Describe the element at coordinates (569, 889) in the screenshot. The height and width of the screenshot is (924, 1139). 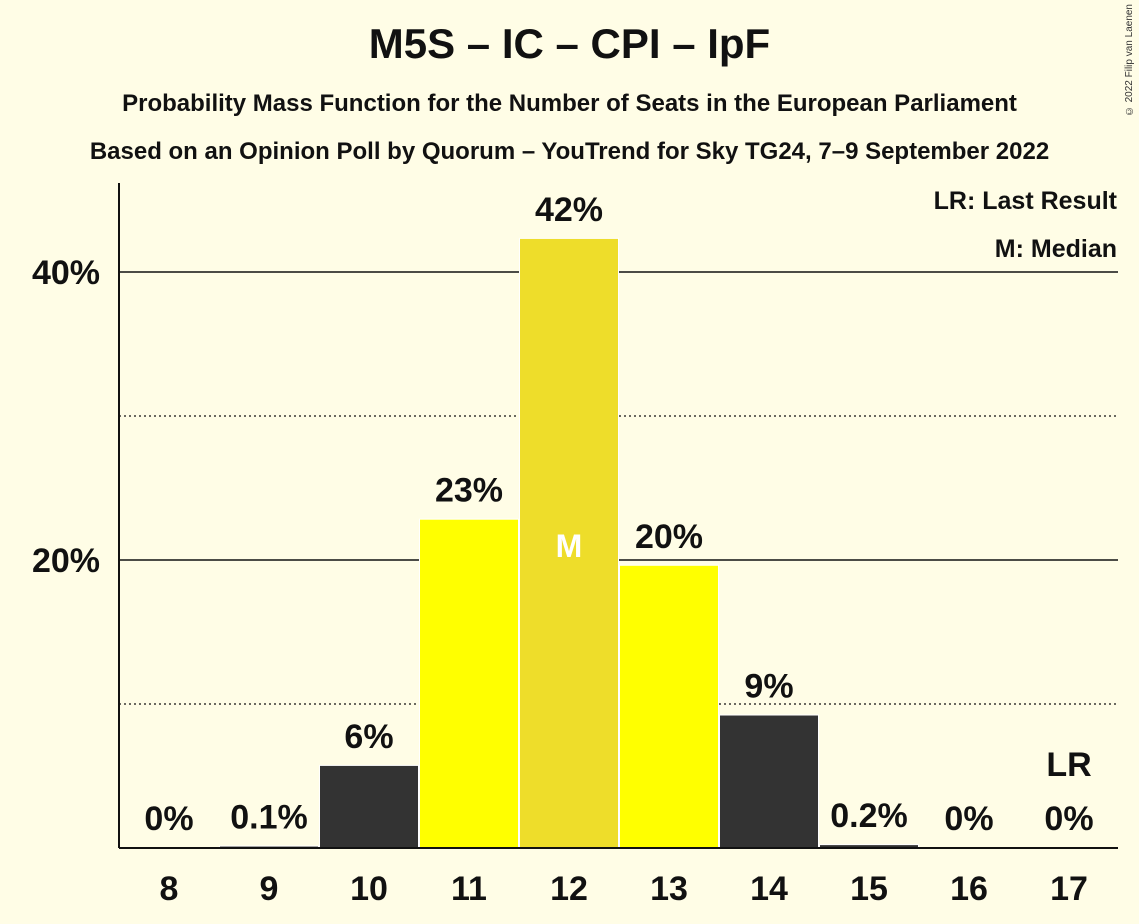
I see `x-tick-label: 12` at that location.